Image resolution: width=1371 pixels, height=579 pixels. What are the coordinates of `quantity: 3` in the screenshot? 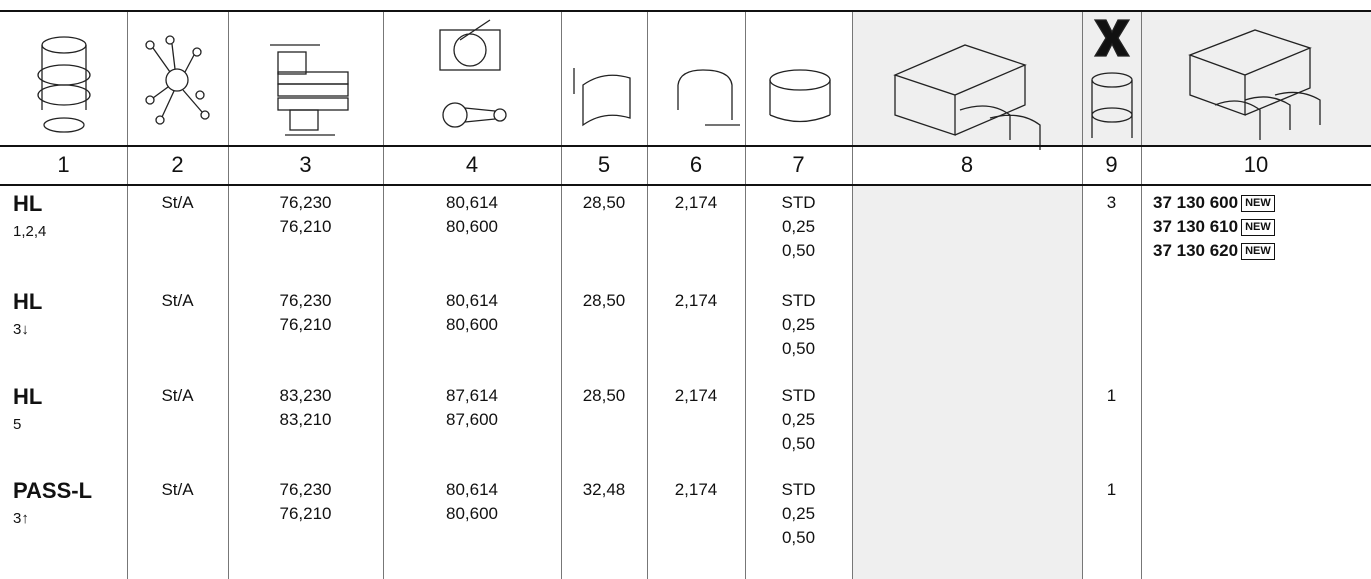 It's located at (1111, 202).